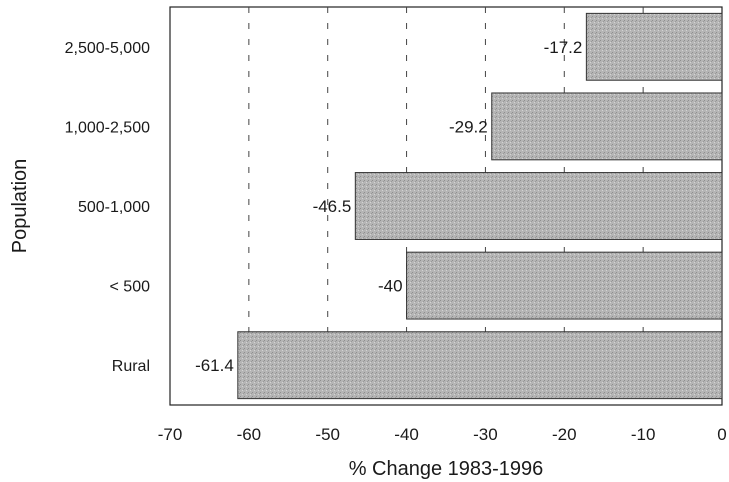 The image size is (729, 482). What do you see at coordinates (114, 207) in the screenshot?
I see `category-label: 500-1,000` at bounding box center [114, 207].